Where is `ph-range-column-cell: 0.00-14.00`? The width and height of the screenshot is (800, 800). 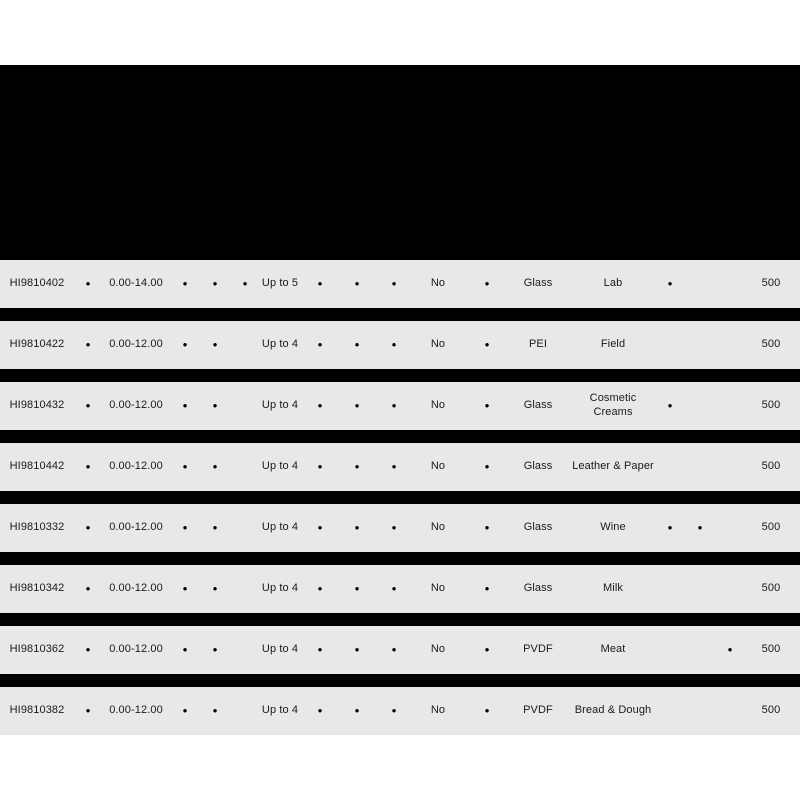 ph-range-column-cell: 0.00-14.00 is located at coordinates (136, 283).